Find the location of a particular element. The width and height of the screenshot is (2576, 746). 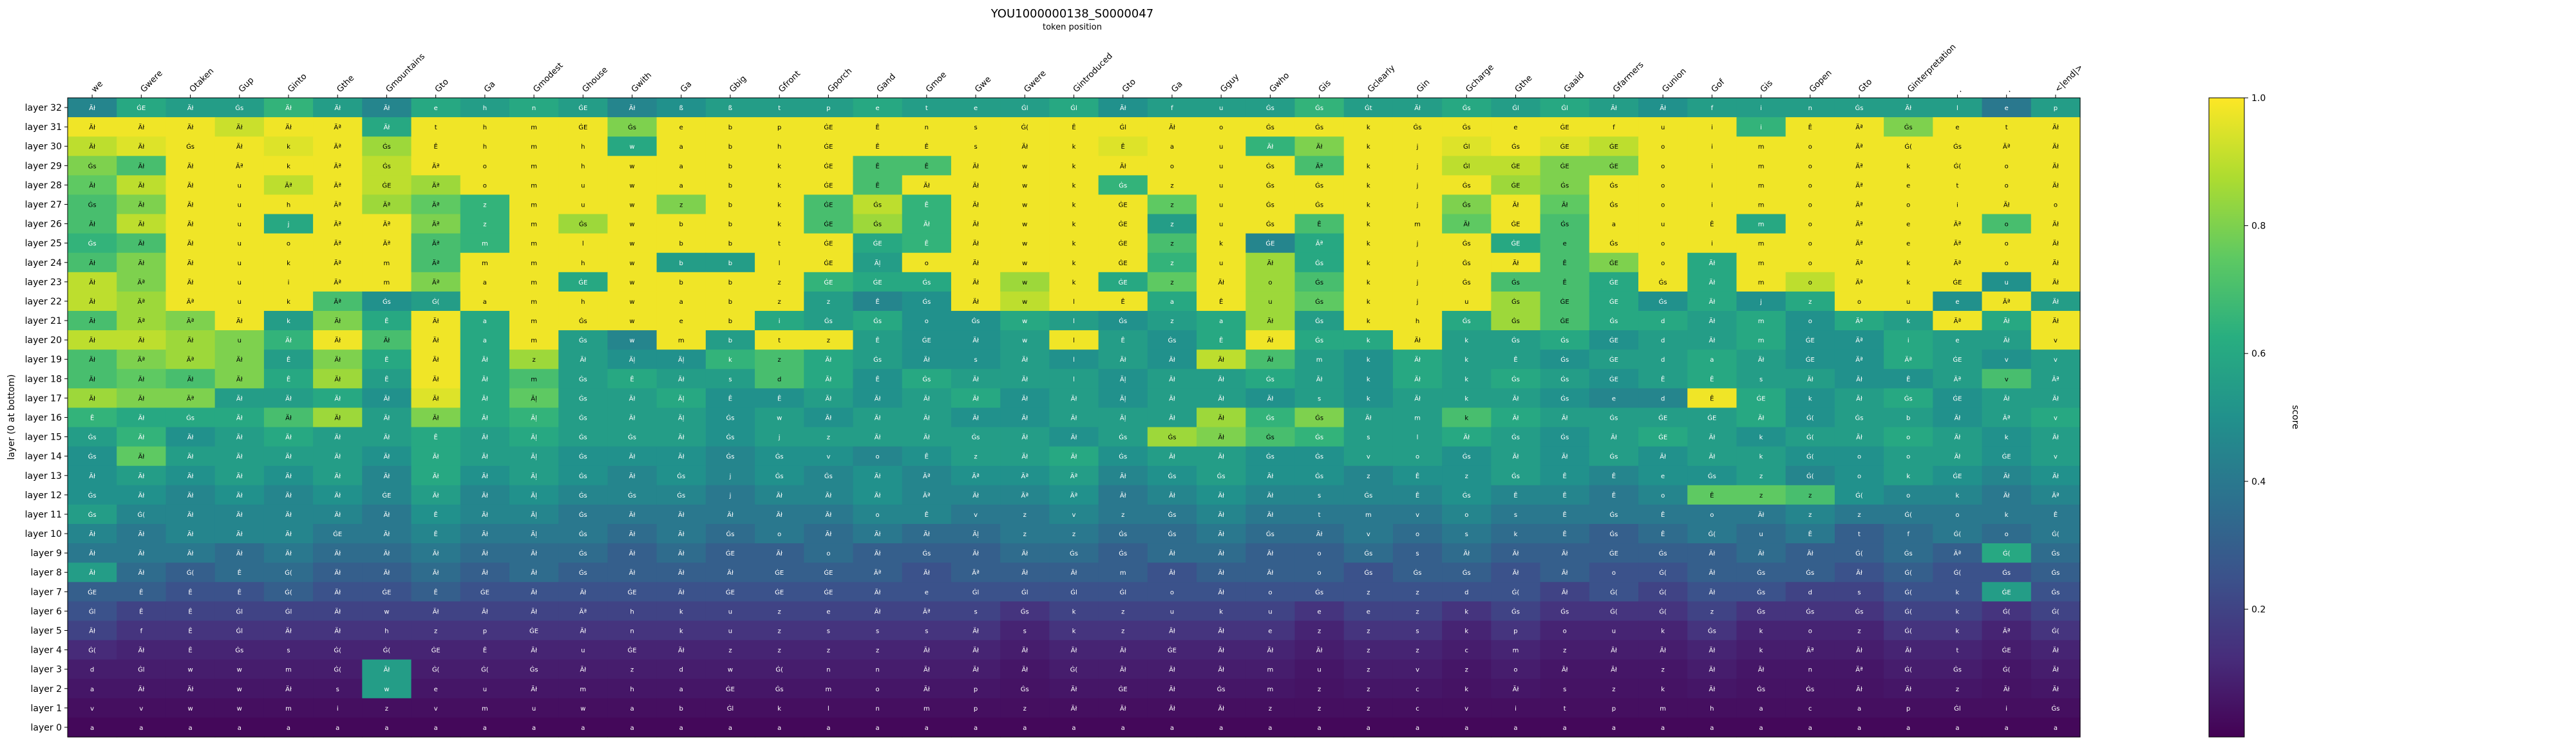

cell-label: o is located at coordinates (1663, 166).